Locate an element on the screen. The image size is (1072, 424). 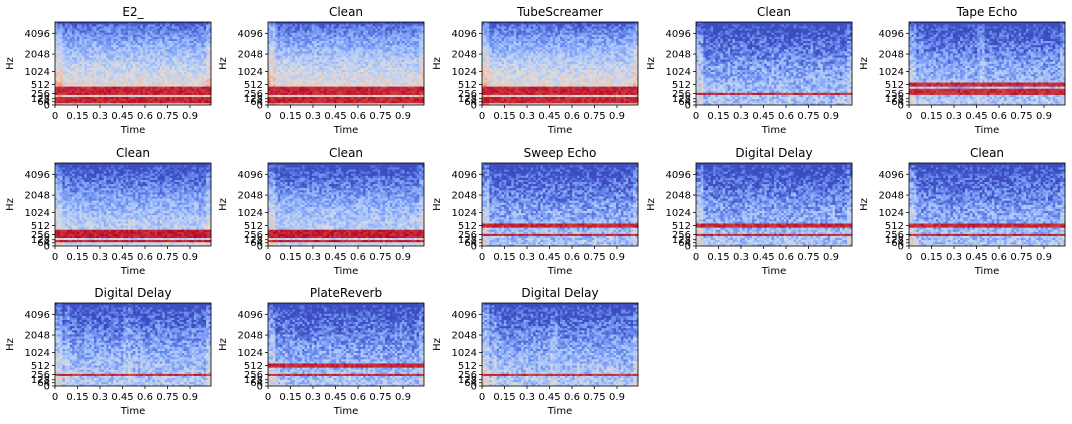
chart-title: PlateReverb is located at coordinates (346, 293).